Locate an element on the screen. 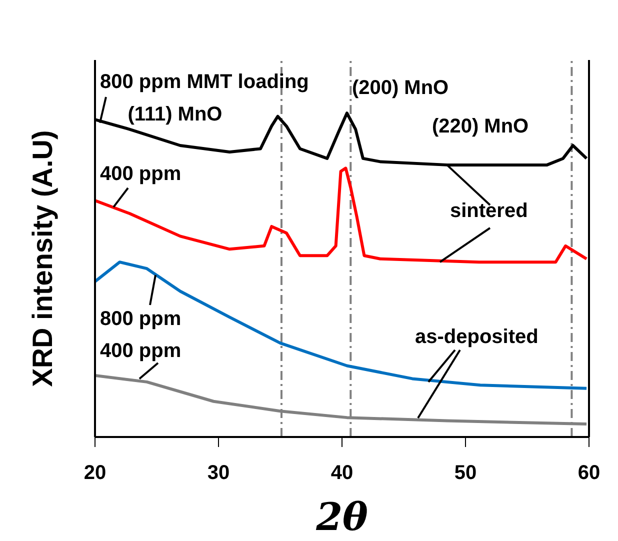 This screenshot has height=541, width=618. x-tick-label: 40 is located at coordinates (342, 473).